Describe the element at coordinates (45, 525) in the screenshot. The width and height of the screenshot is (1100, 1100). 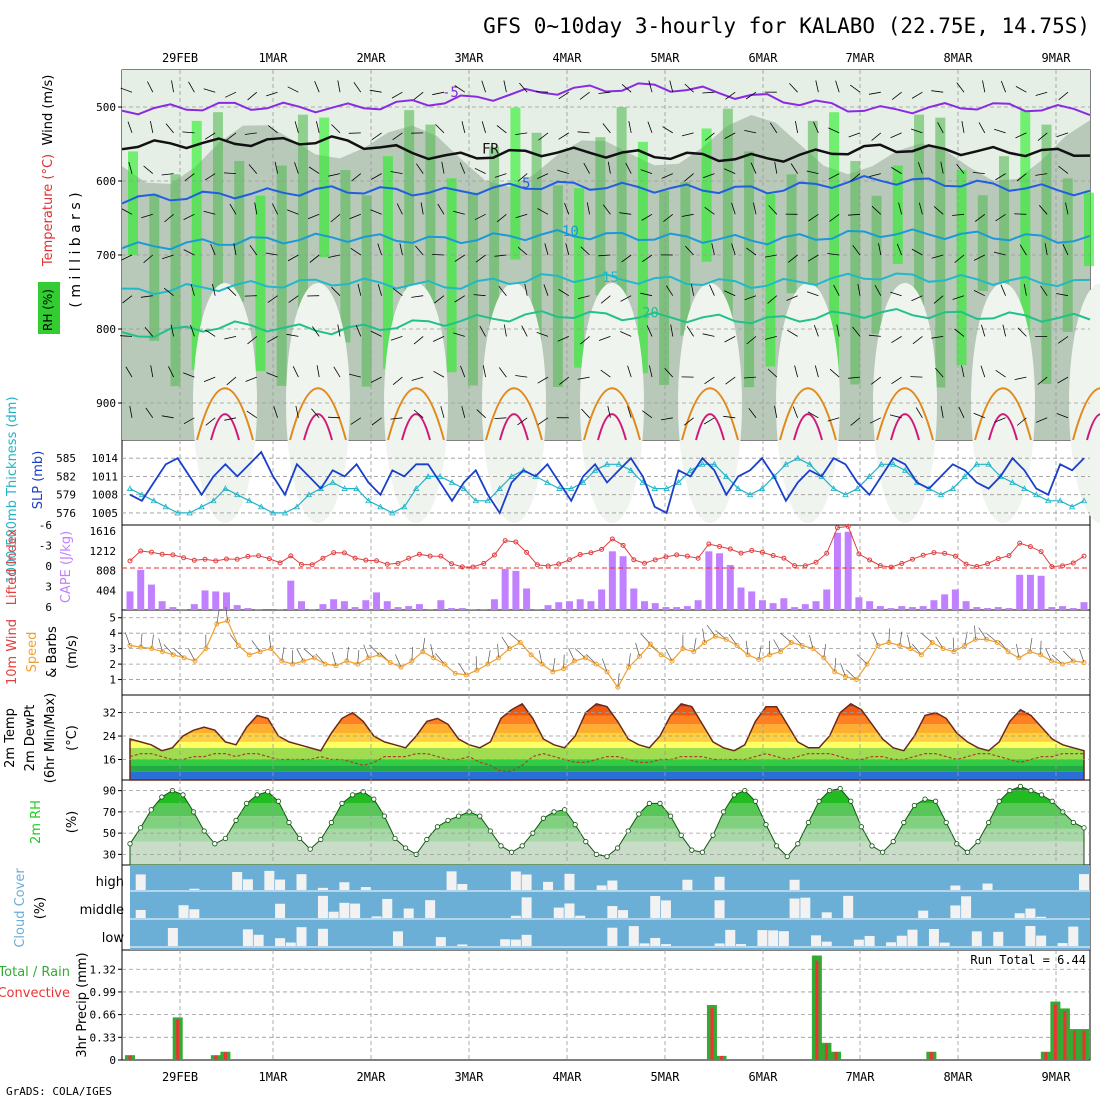
I see `li-tick-label: -6` at that location.